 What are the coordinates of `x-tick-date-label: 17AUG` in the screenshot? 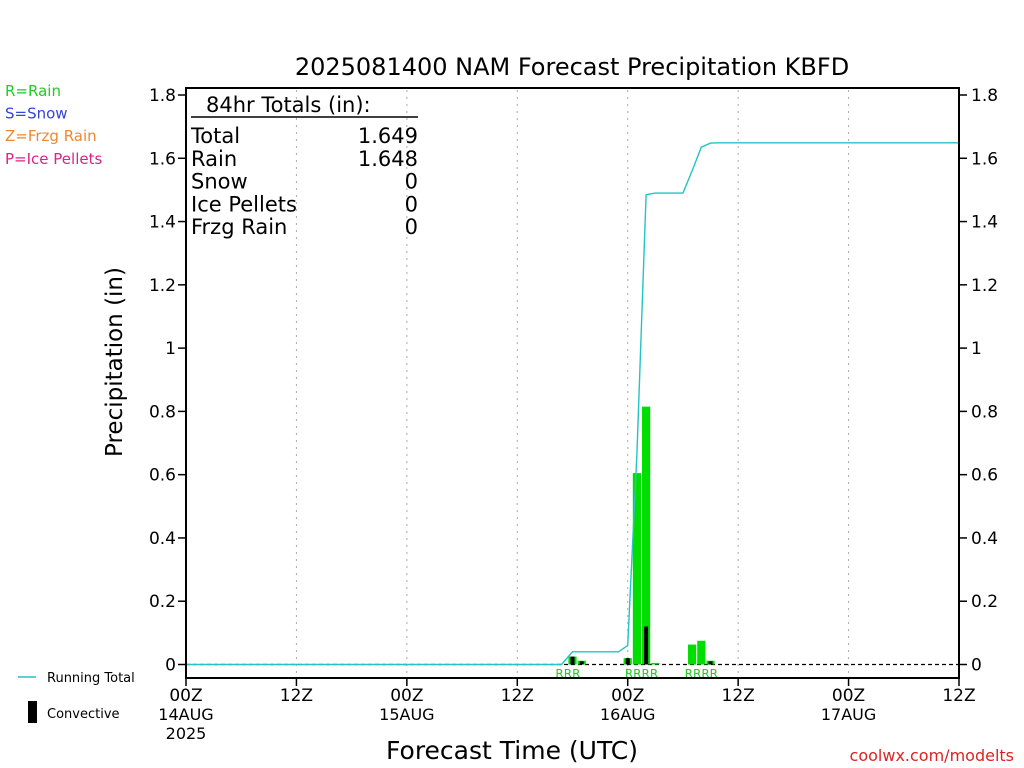 It's located at (848, 714).